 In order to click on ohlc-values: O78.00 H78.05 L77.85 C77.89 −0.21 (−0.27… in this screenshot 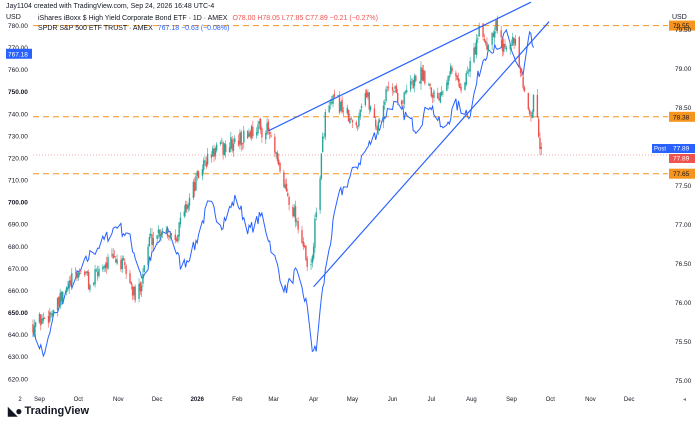, I will do `click(305, 18)`.